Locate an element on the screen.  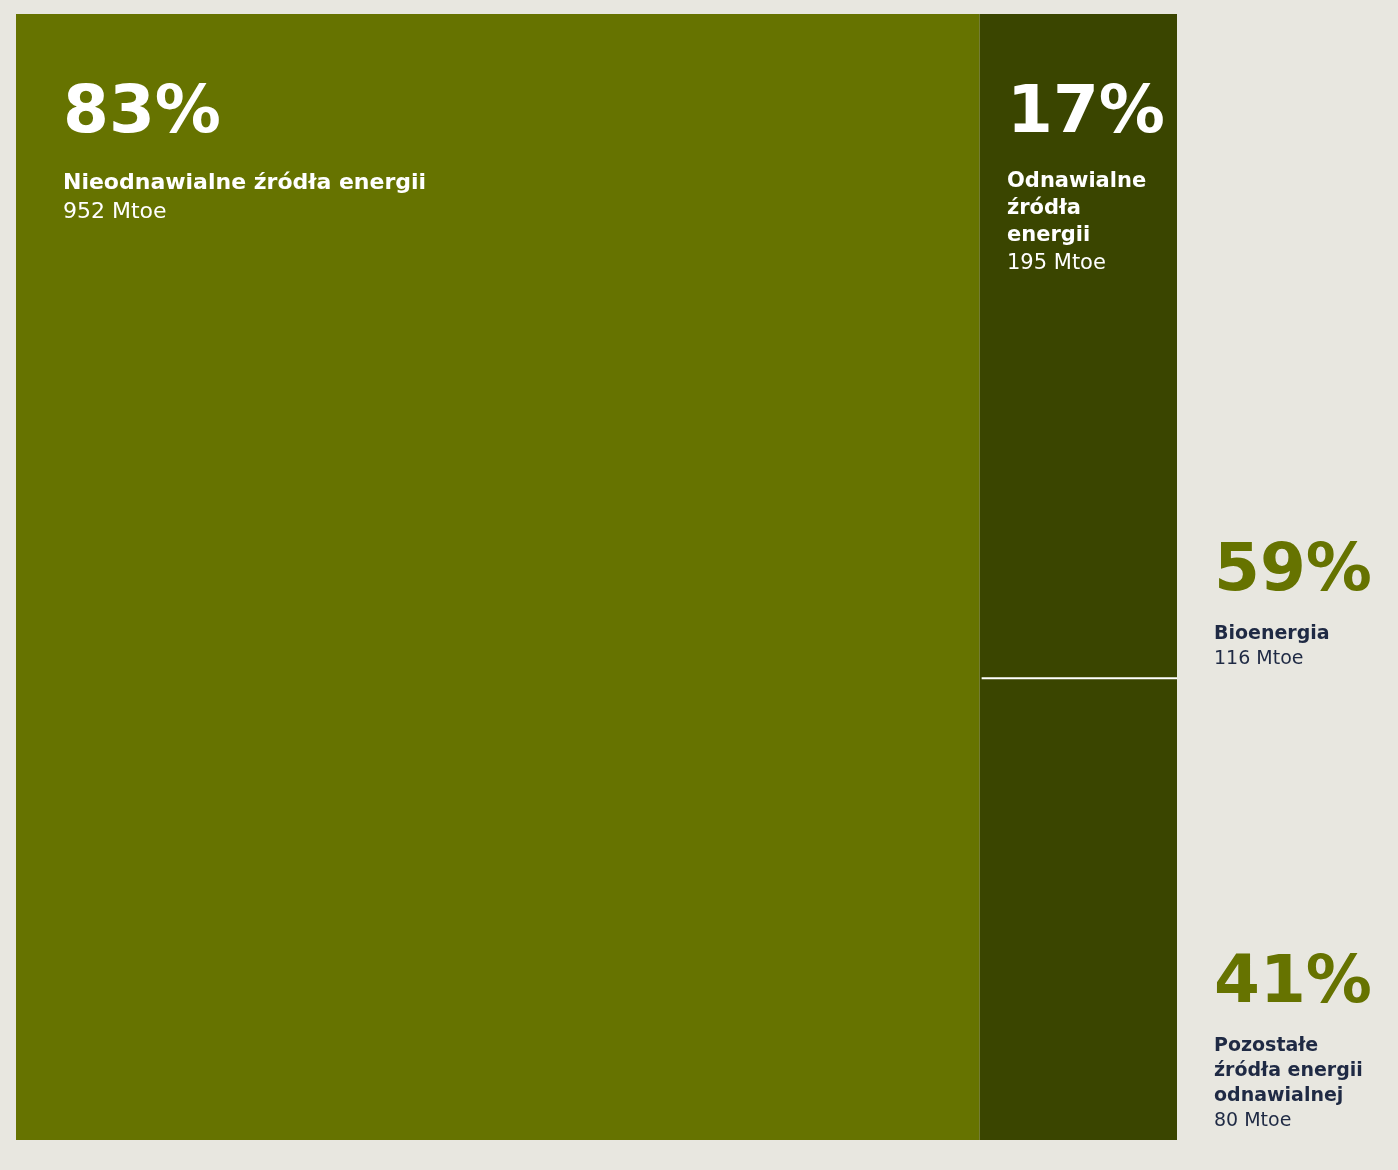
data-label: 17% is located at coordinates (1086, 109).